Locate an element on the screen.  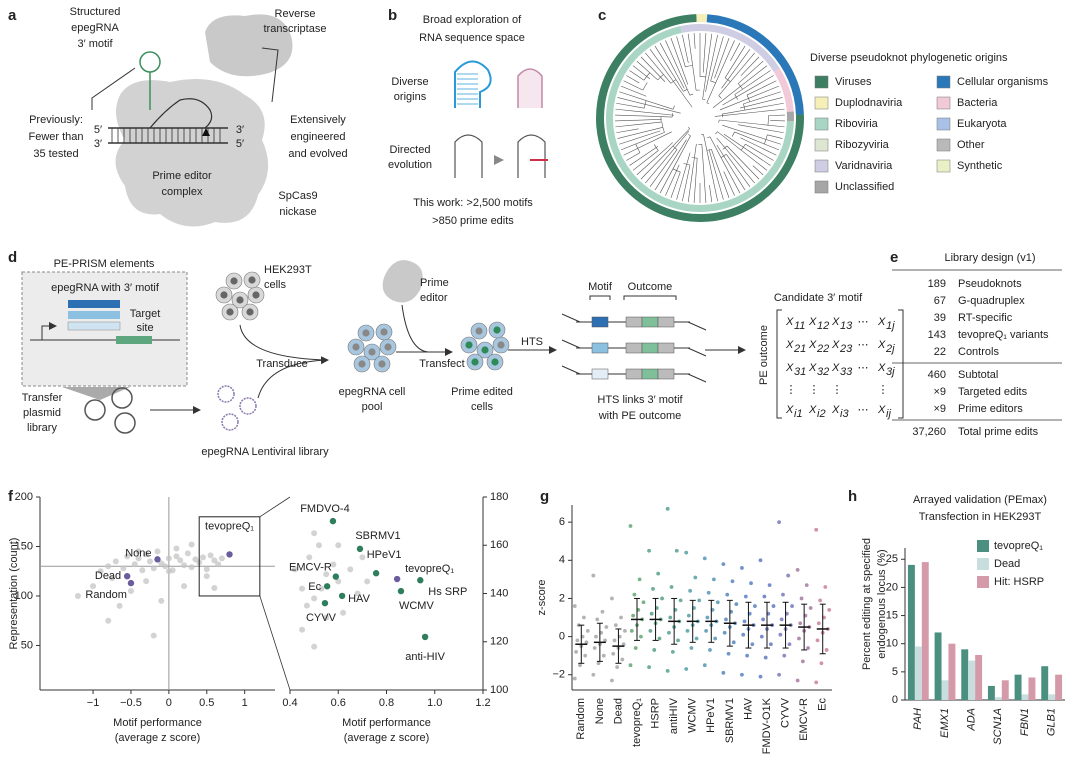
table-number: 67 is located at coordinates (940, 301).